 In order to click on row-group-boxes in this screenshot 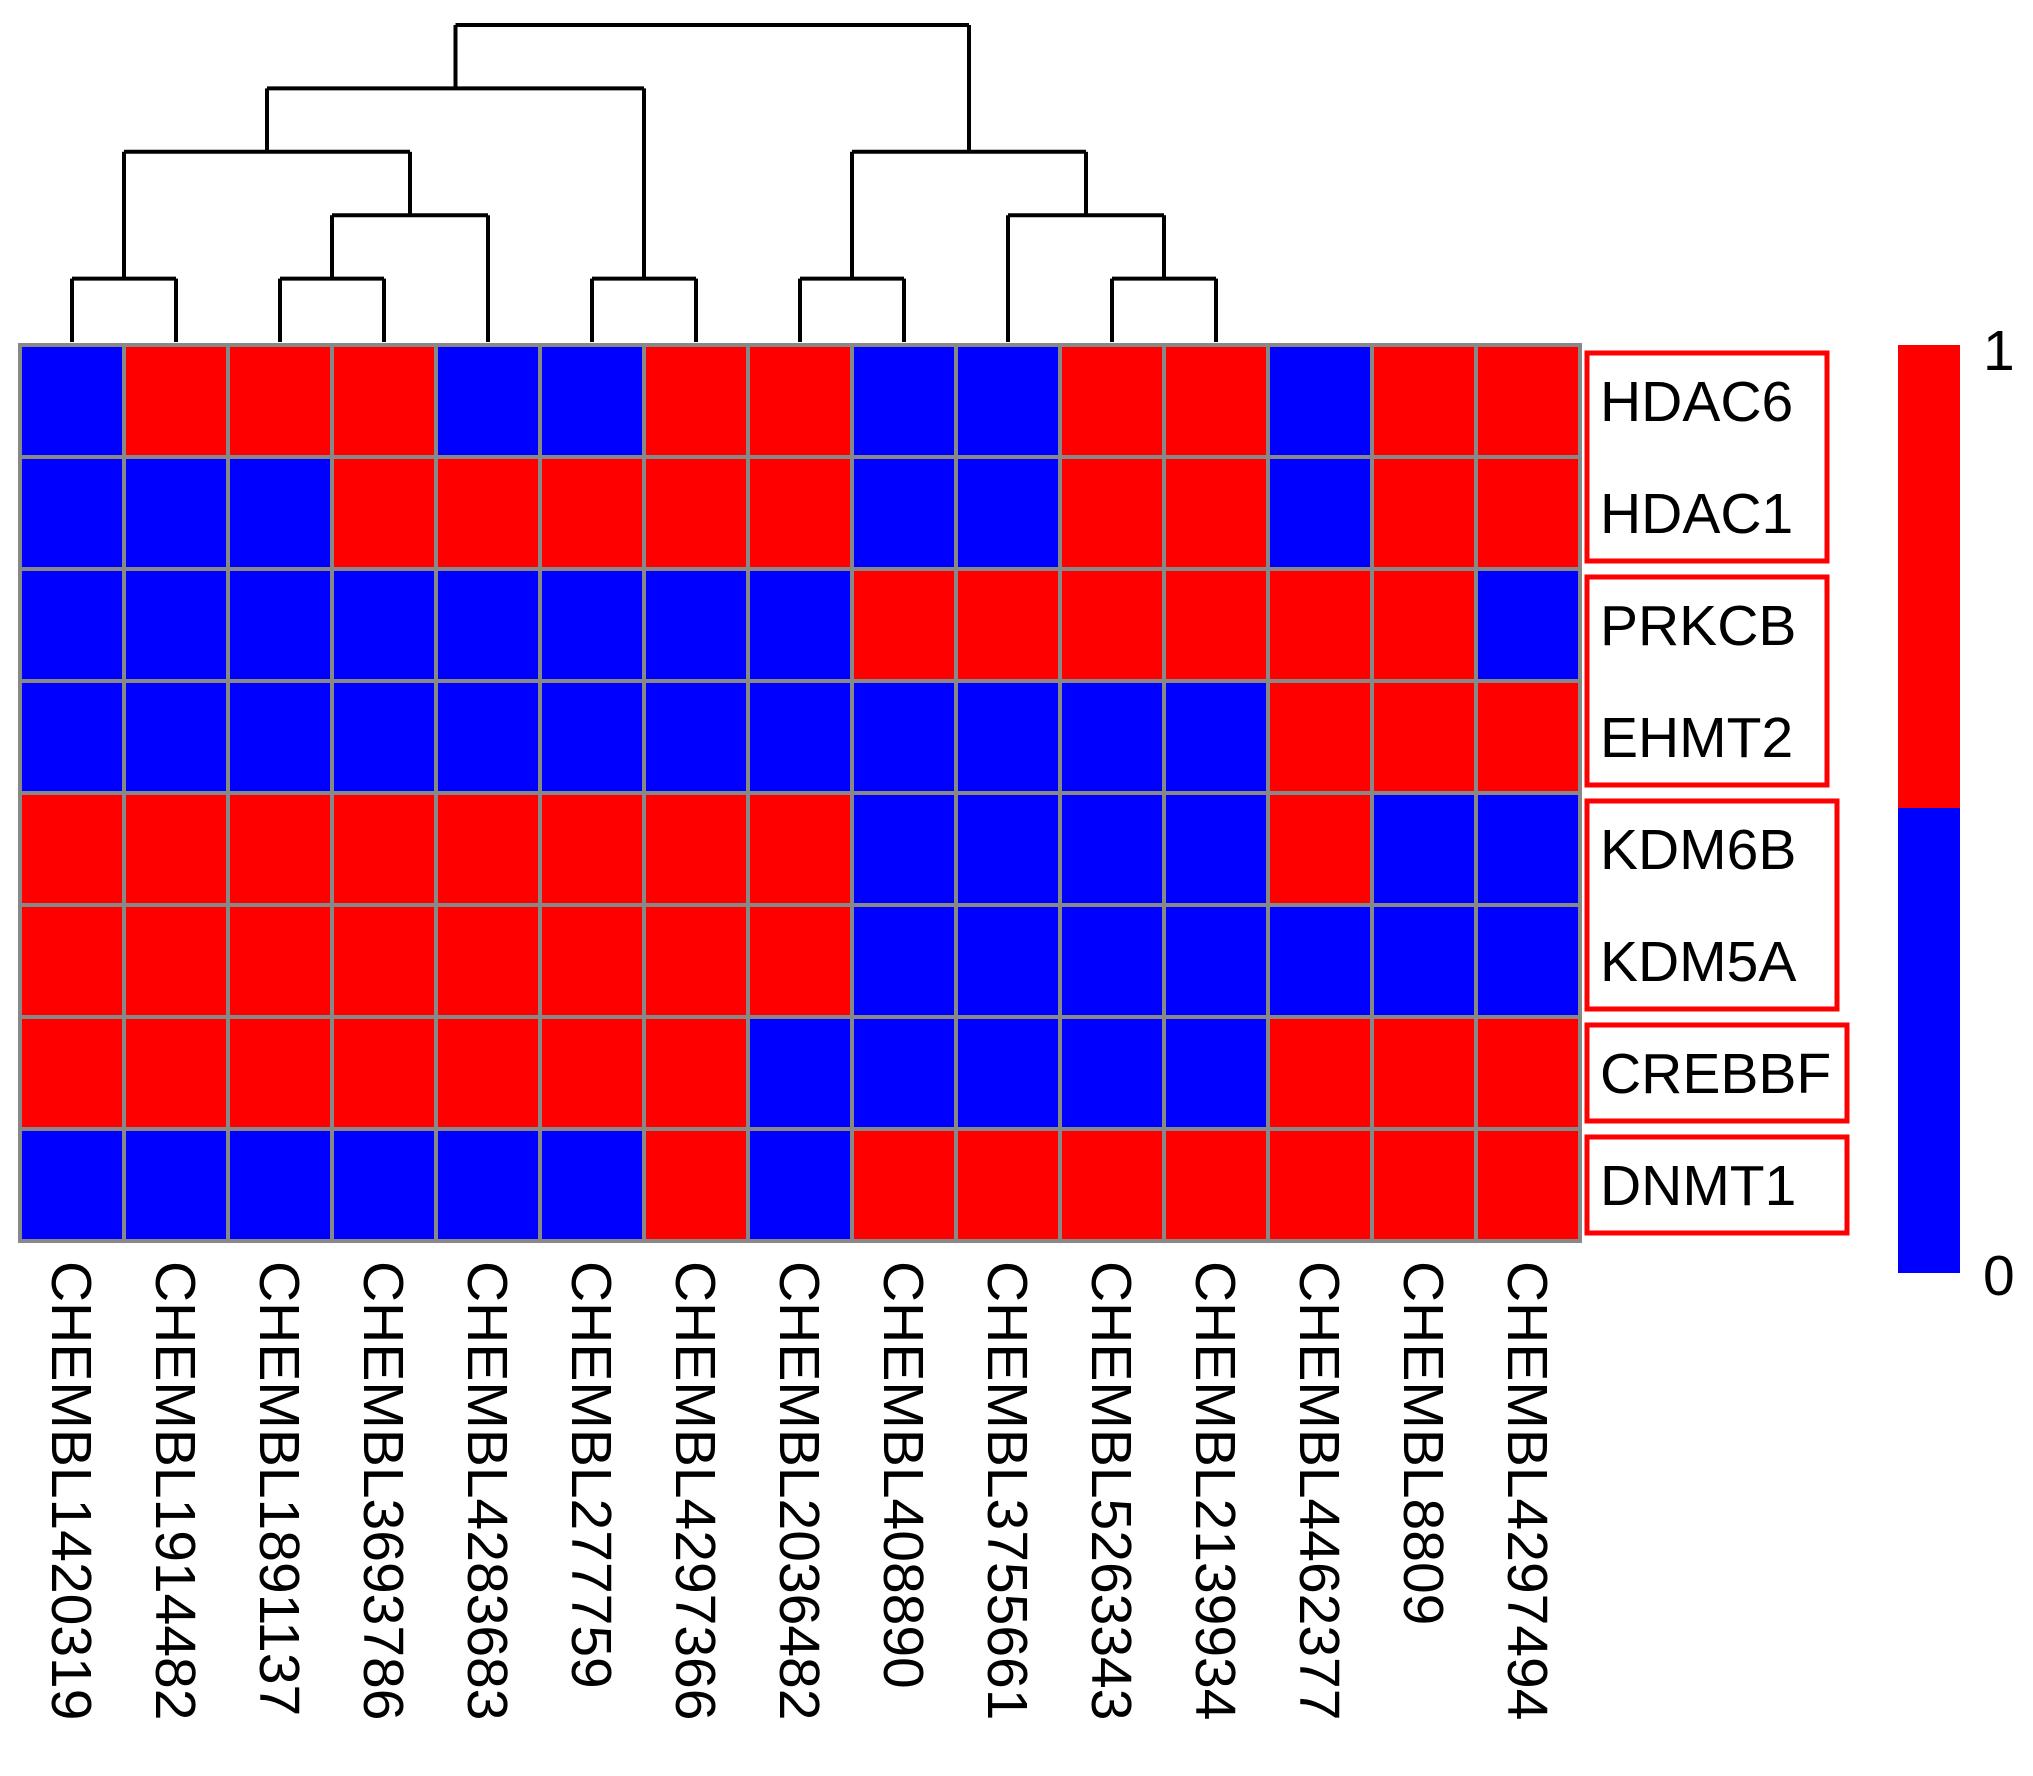, I will do `click(1717, 793)`.